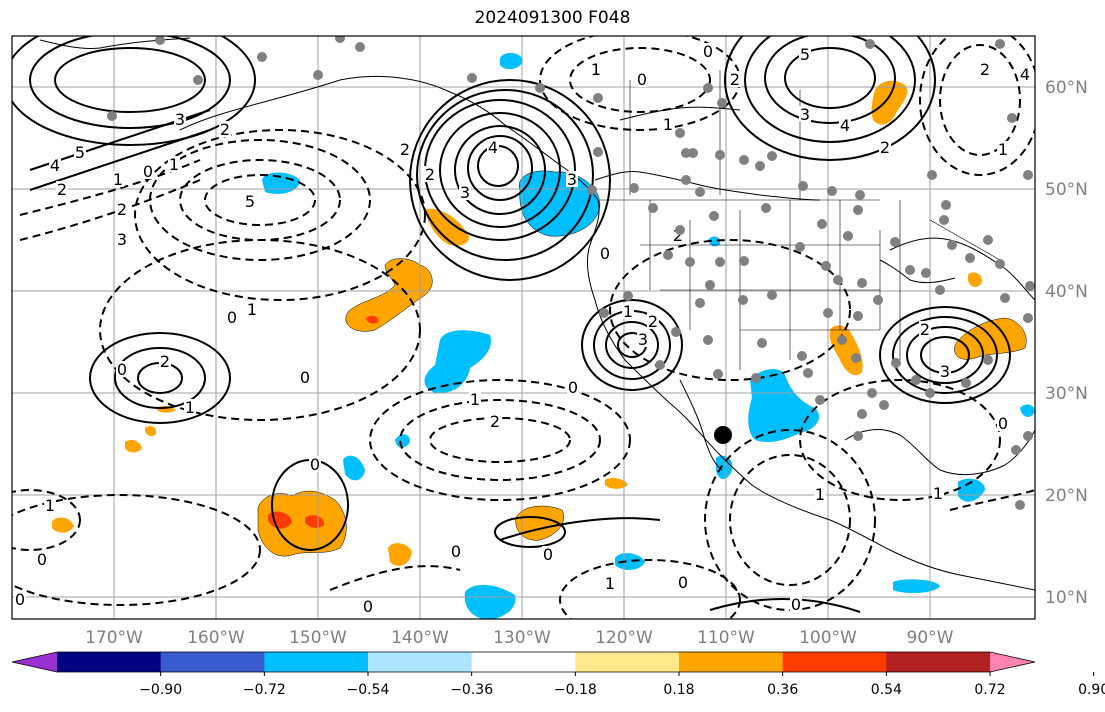 The width and height of the screenshot is (1105, 712). I want to click on lat-label: 30°N, so click(1066, 394).